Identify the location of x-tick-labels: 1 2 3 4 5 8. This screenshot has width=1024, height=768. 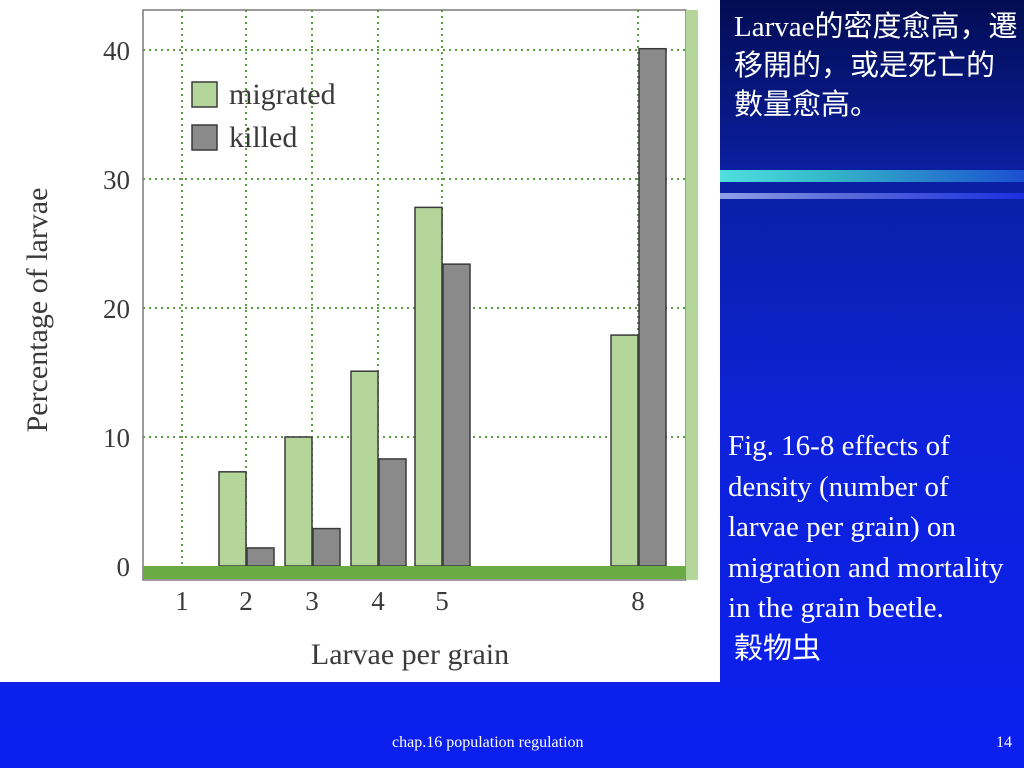
(410, 601).